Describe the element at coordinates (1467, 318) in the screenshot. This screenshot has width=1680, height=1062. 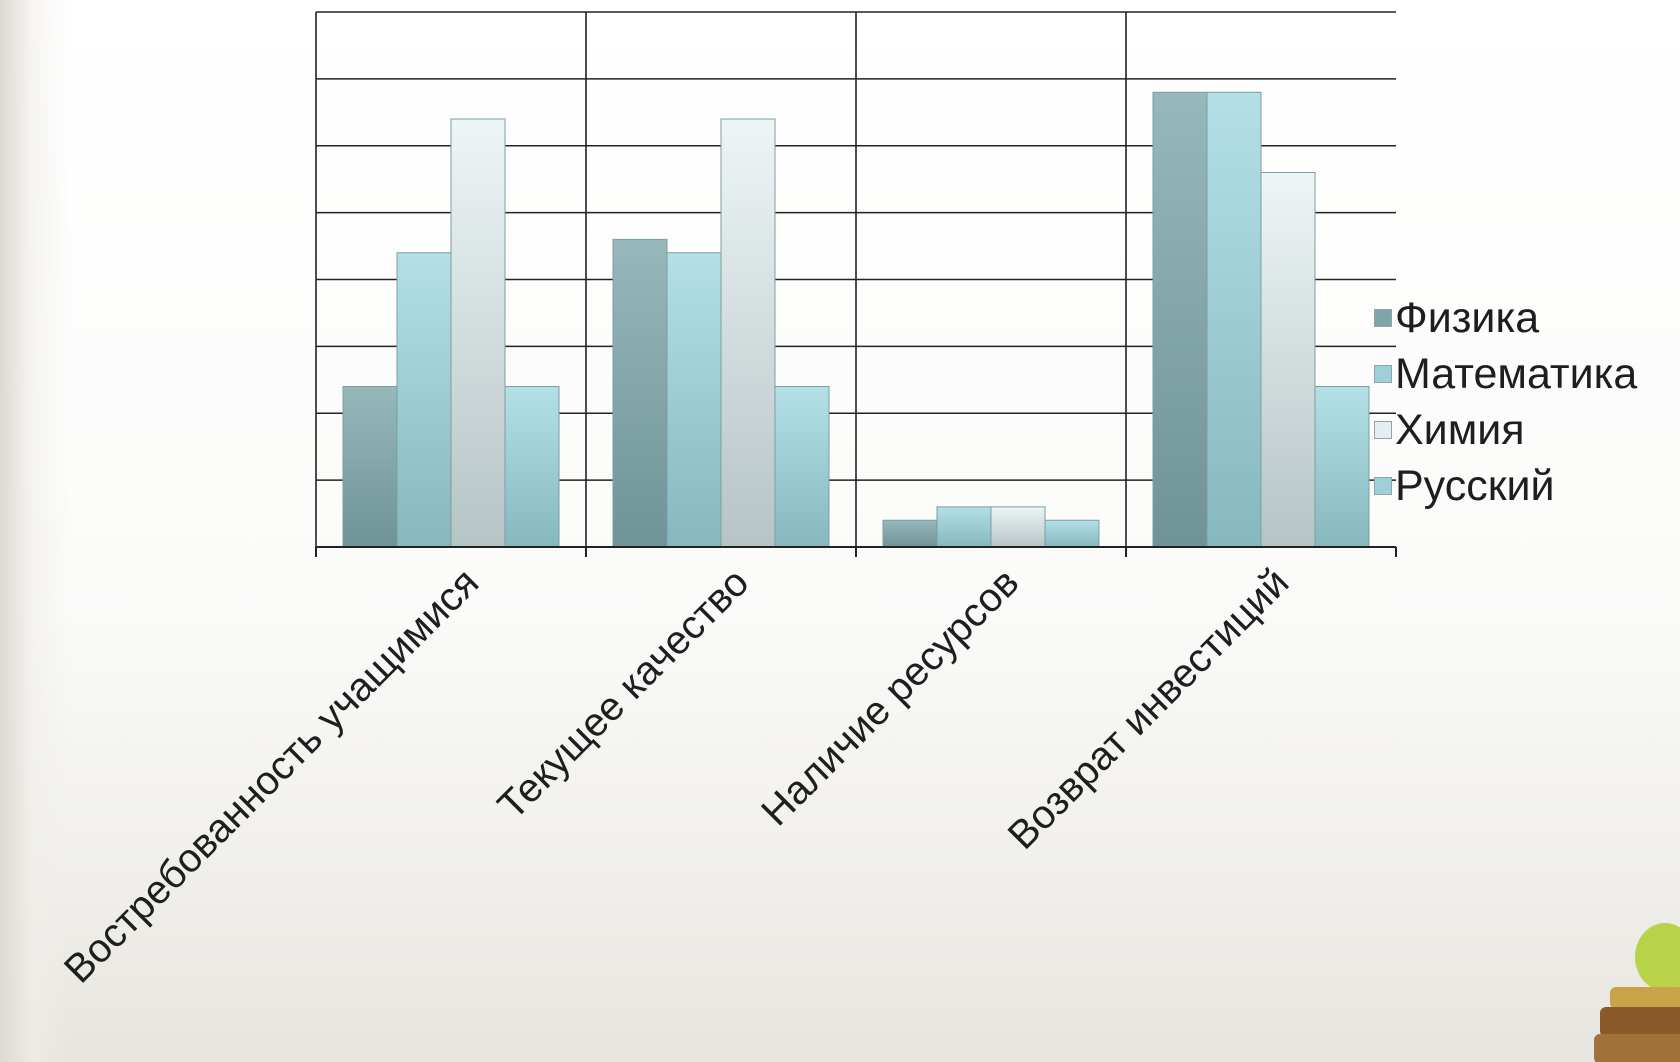
I see `legend-label-fizika: Физика` at that location.